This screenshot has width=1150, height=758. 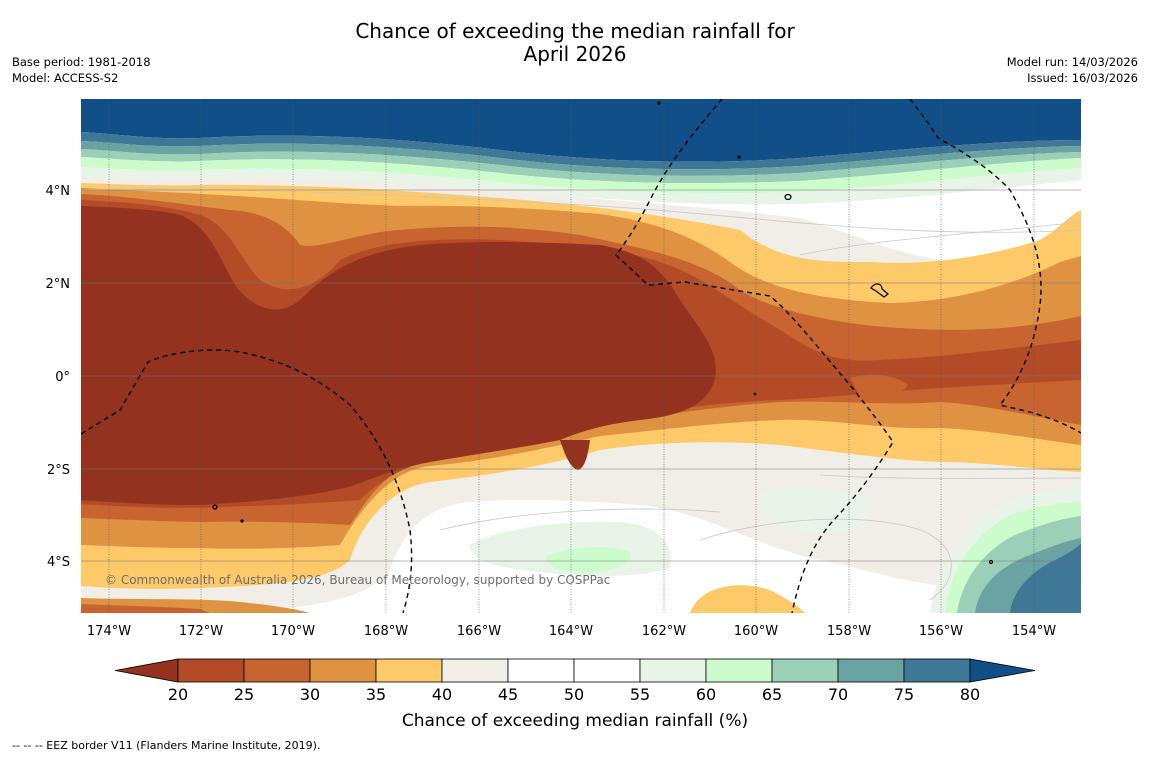 What do you see at coordinates (995, 266) in the screenshot?
I see `eez-border-east` at bounding box center [995, 266].